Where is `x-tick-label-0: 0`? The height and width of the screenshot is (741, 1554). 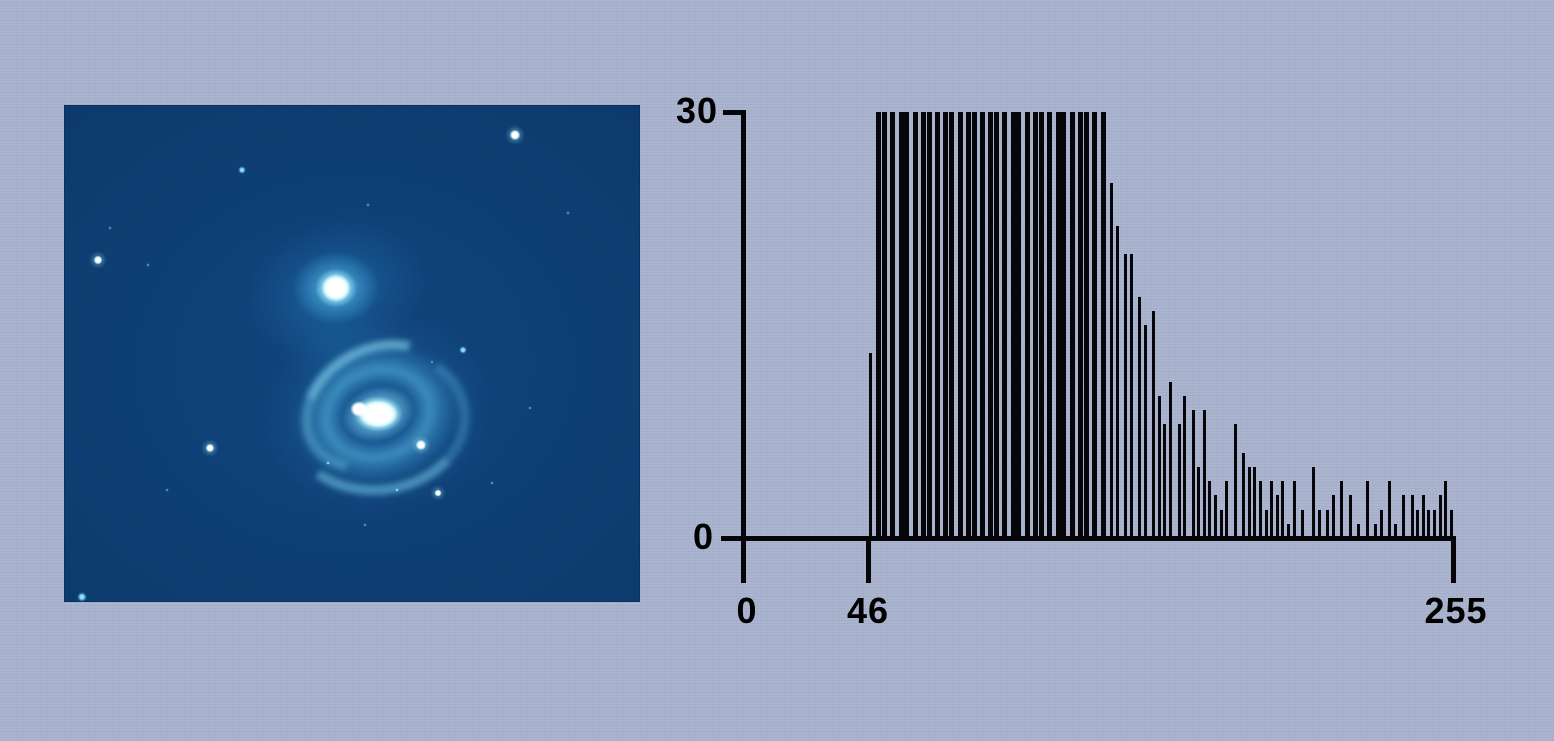 x-tick-label-0: 0 is located at coordinates (747, 610).